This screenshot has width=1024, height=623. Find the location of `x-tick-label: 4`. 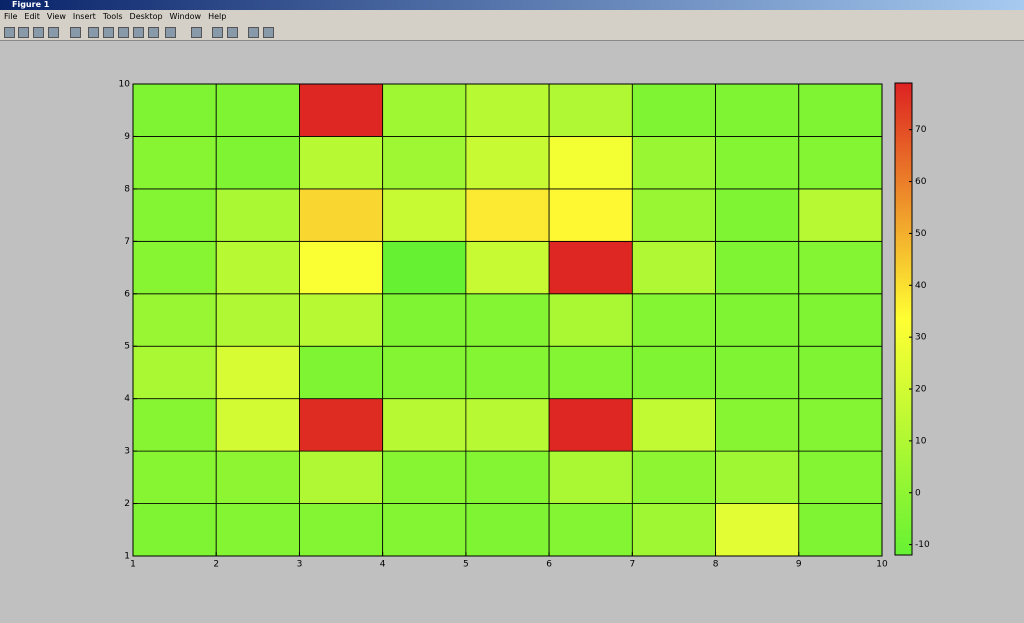

x-tick-label: 4 is located at coordinates (383, 565).